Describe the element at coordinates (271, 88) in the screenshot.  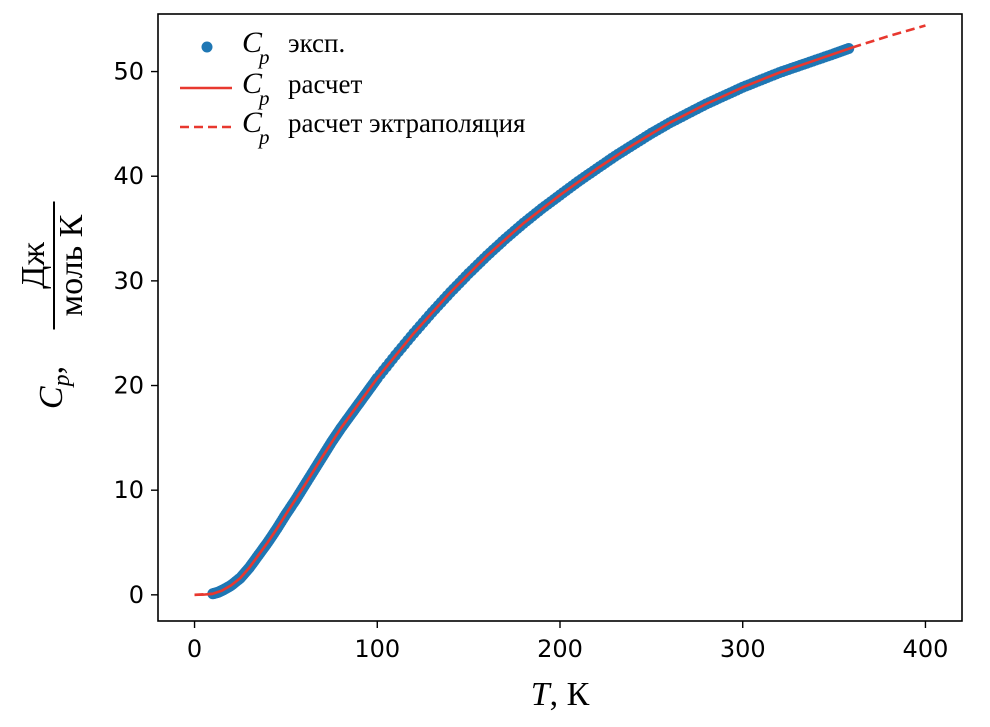
I see `legend-item: Cp расчет` at that location.